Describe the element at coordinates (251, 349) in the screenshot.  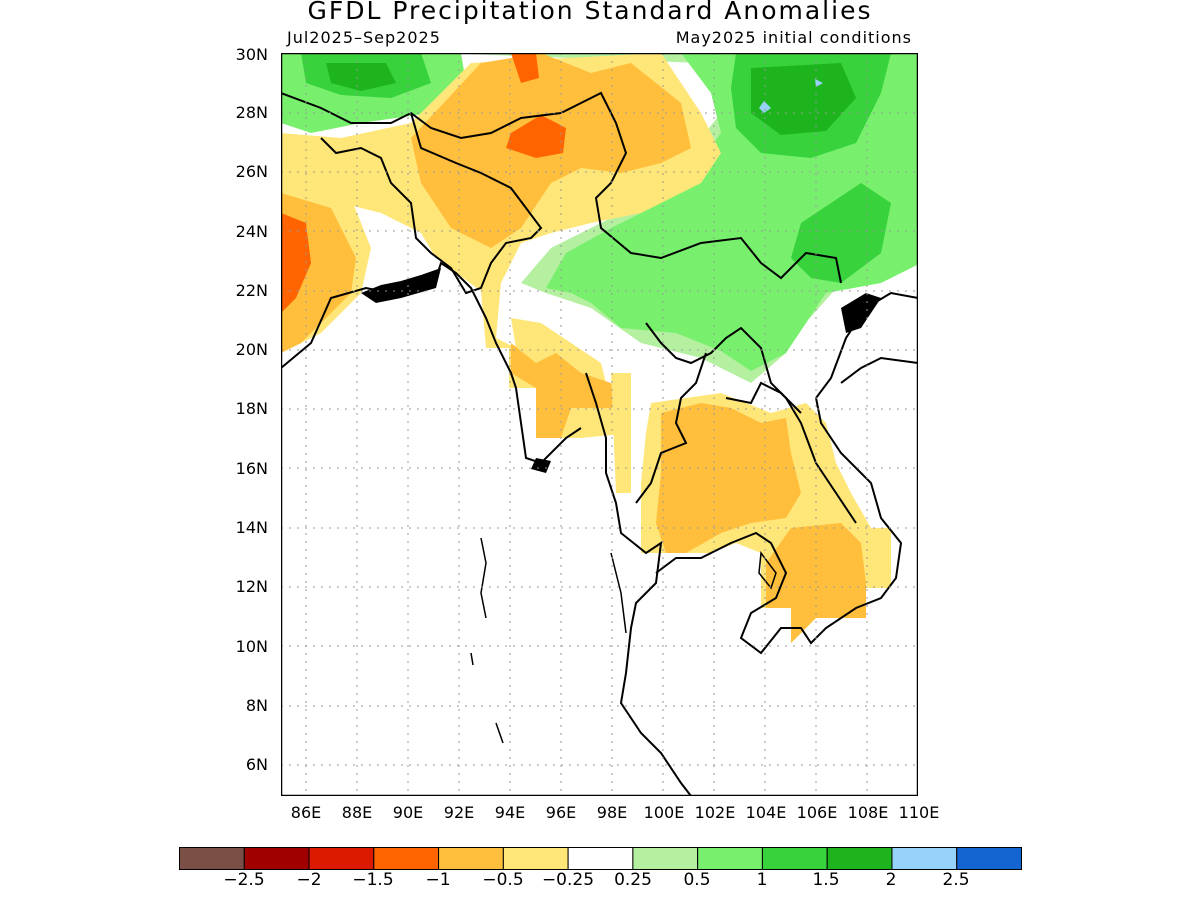
I see `lat-label: 20N` at that location.